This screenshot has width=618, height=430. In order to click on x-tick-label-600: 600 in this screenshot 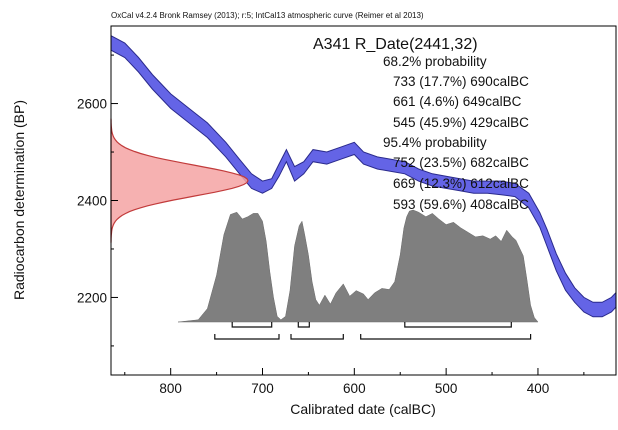, I will do `click(354, 388)`.